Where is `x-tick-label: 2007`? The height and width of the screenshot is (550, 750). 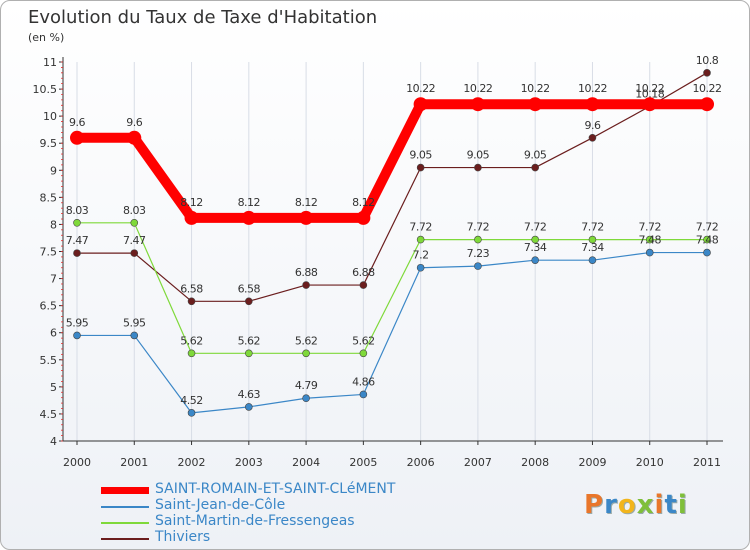
x-tick-label: 2007 is located at coordinates (478, 462).